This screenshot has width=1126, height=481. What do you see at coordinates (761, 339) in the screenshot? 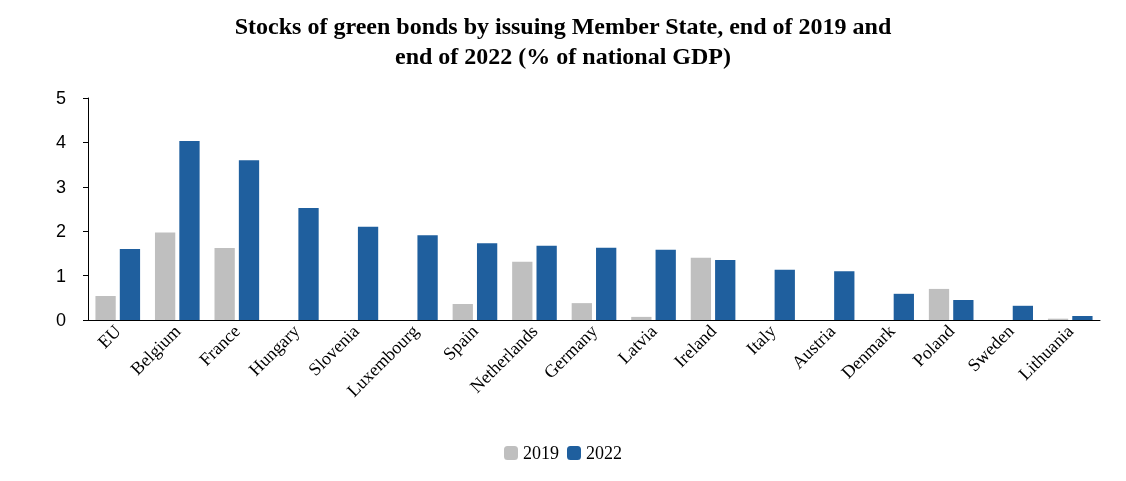
I see `x-tick-label: Italy` at bounding box center [761, 339].